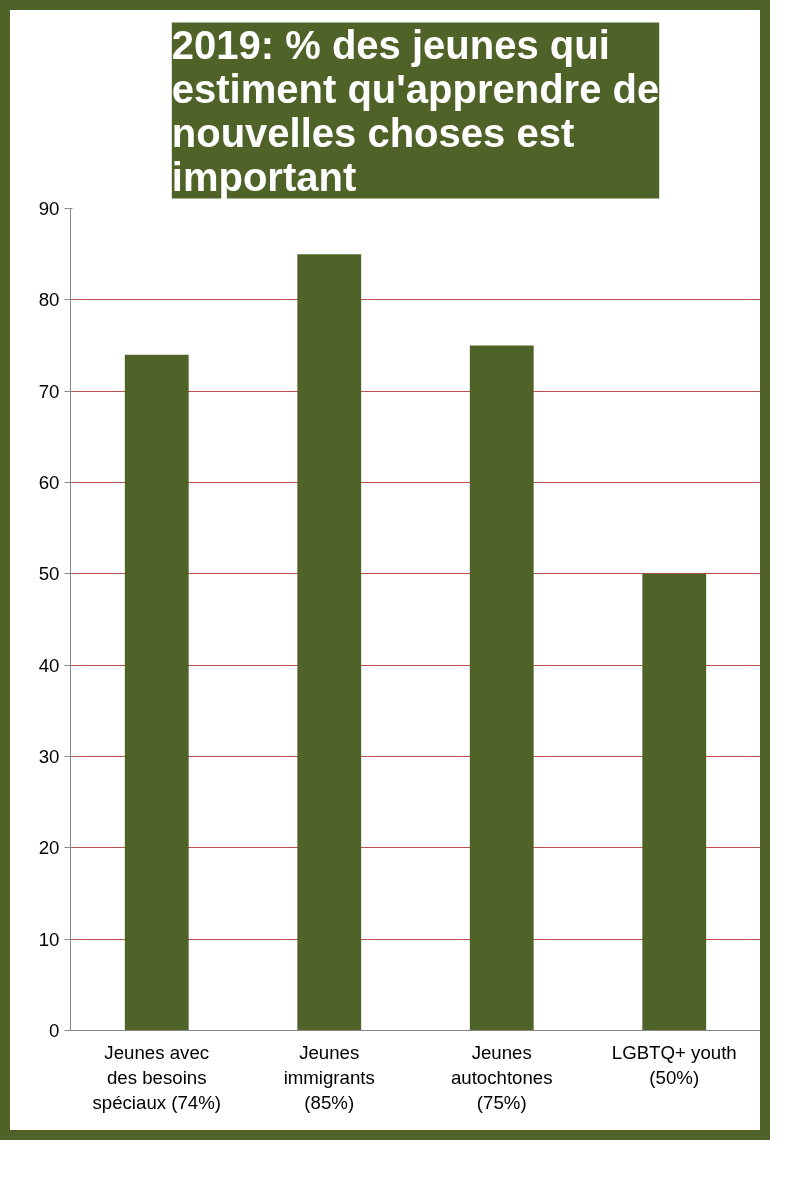  What do you see at coordinates (49, 208) in the screenshot?
I see `y-tick-label: 90` at bounding box center [49, 208].